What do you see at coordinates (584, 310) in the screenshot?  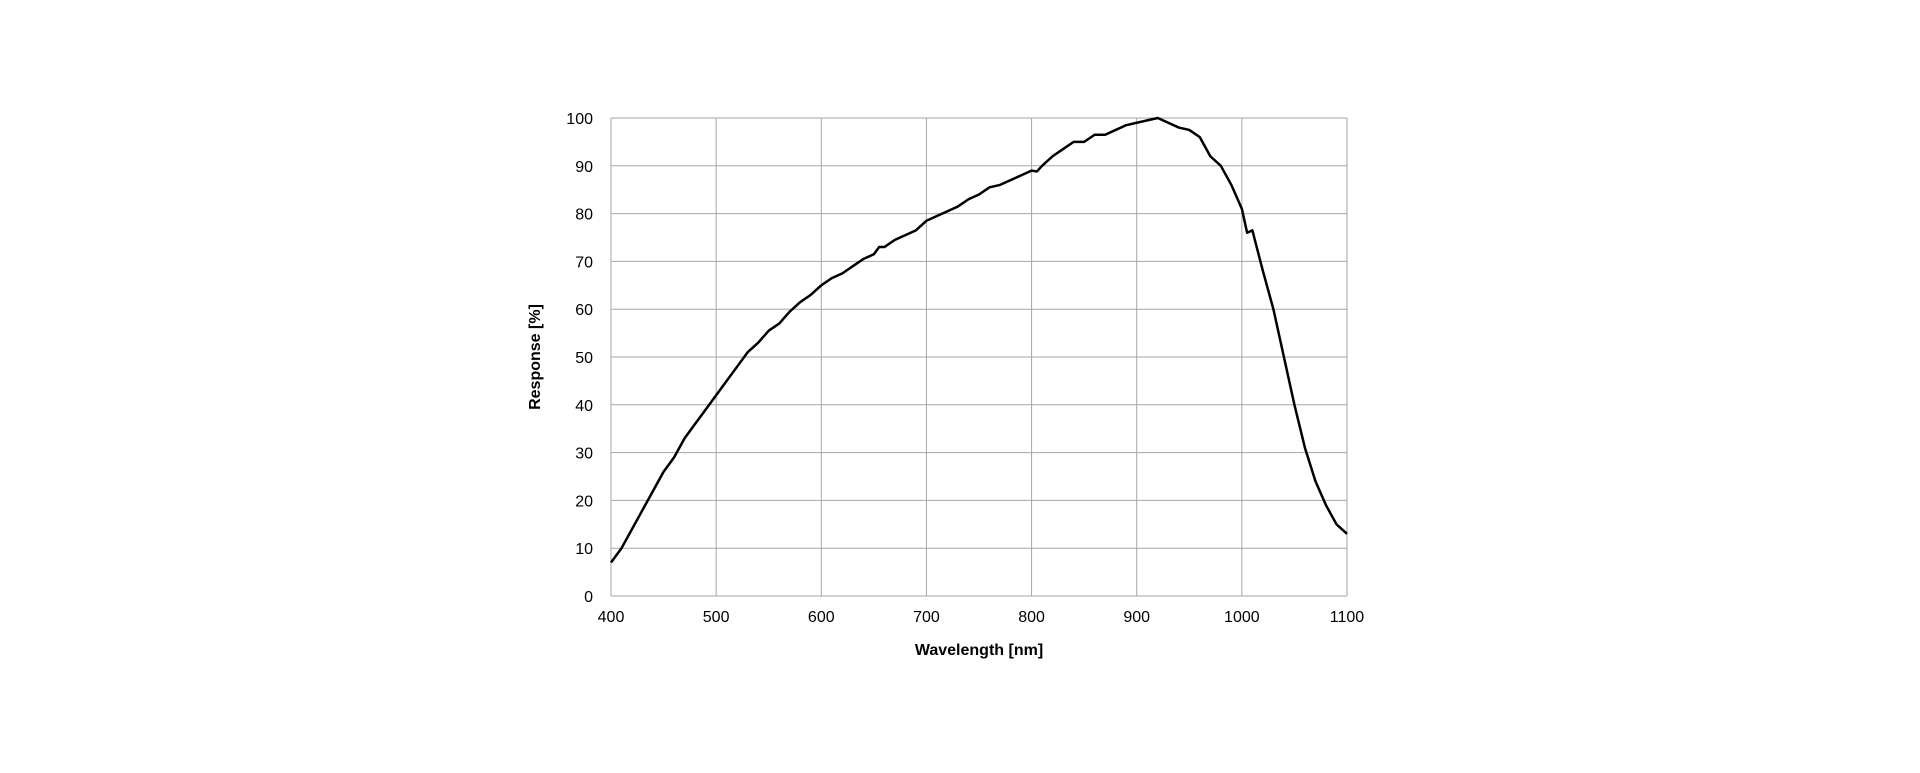 I see `y-tick-label: 60` at bounding box center [584, 310].